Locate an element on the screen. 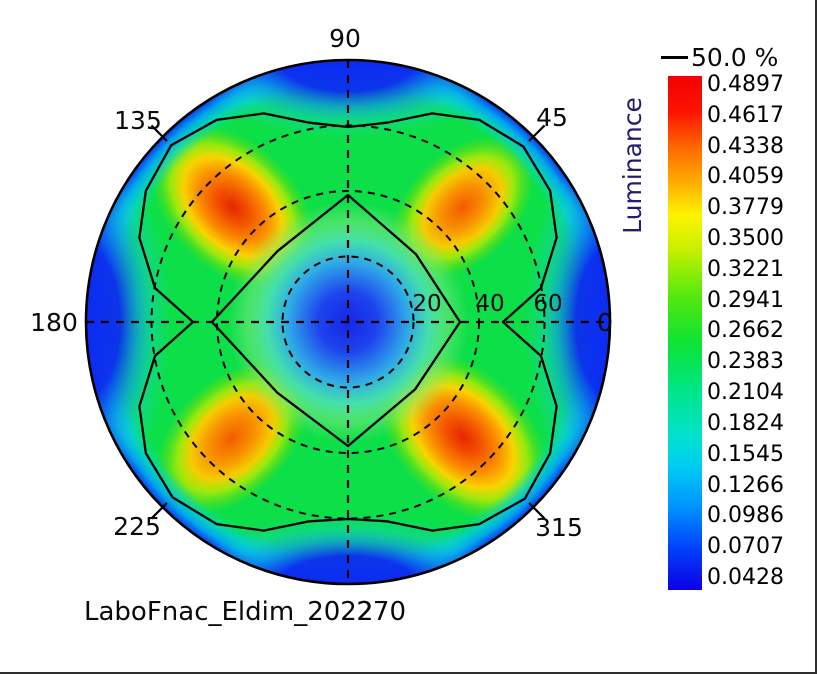 Image resolution: width=817 pixels, height=674 pixels. measurement-annotation: LaboFnac_Eldim_2022270 is located at coordinates (245, 612).